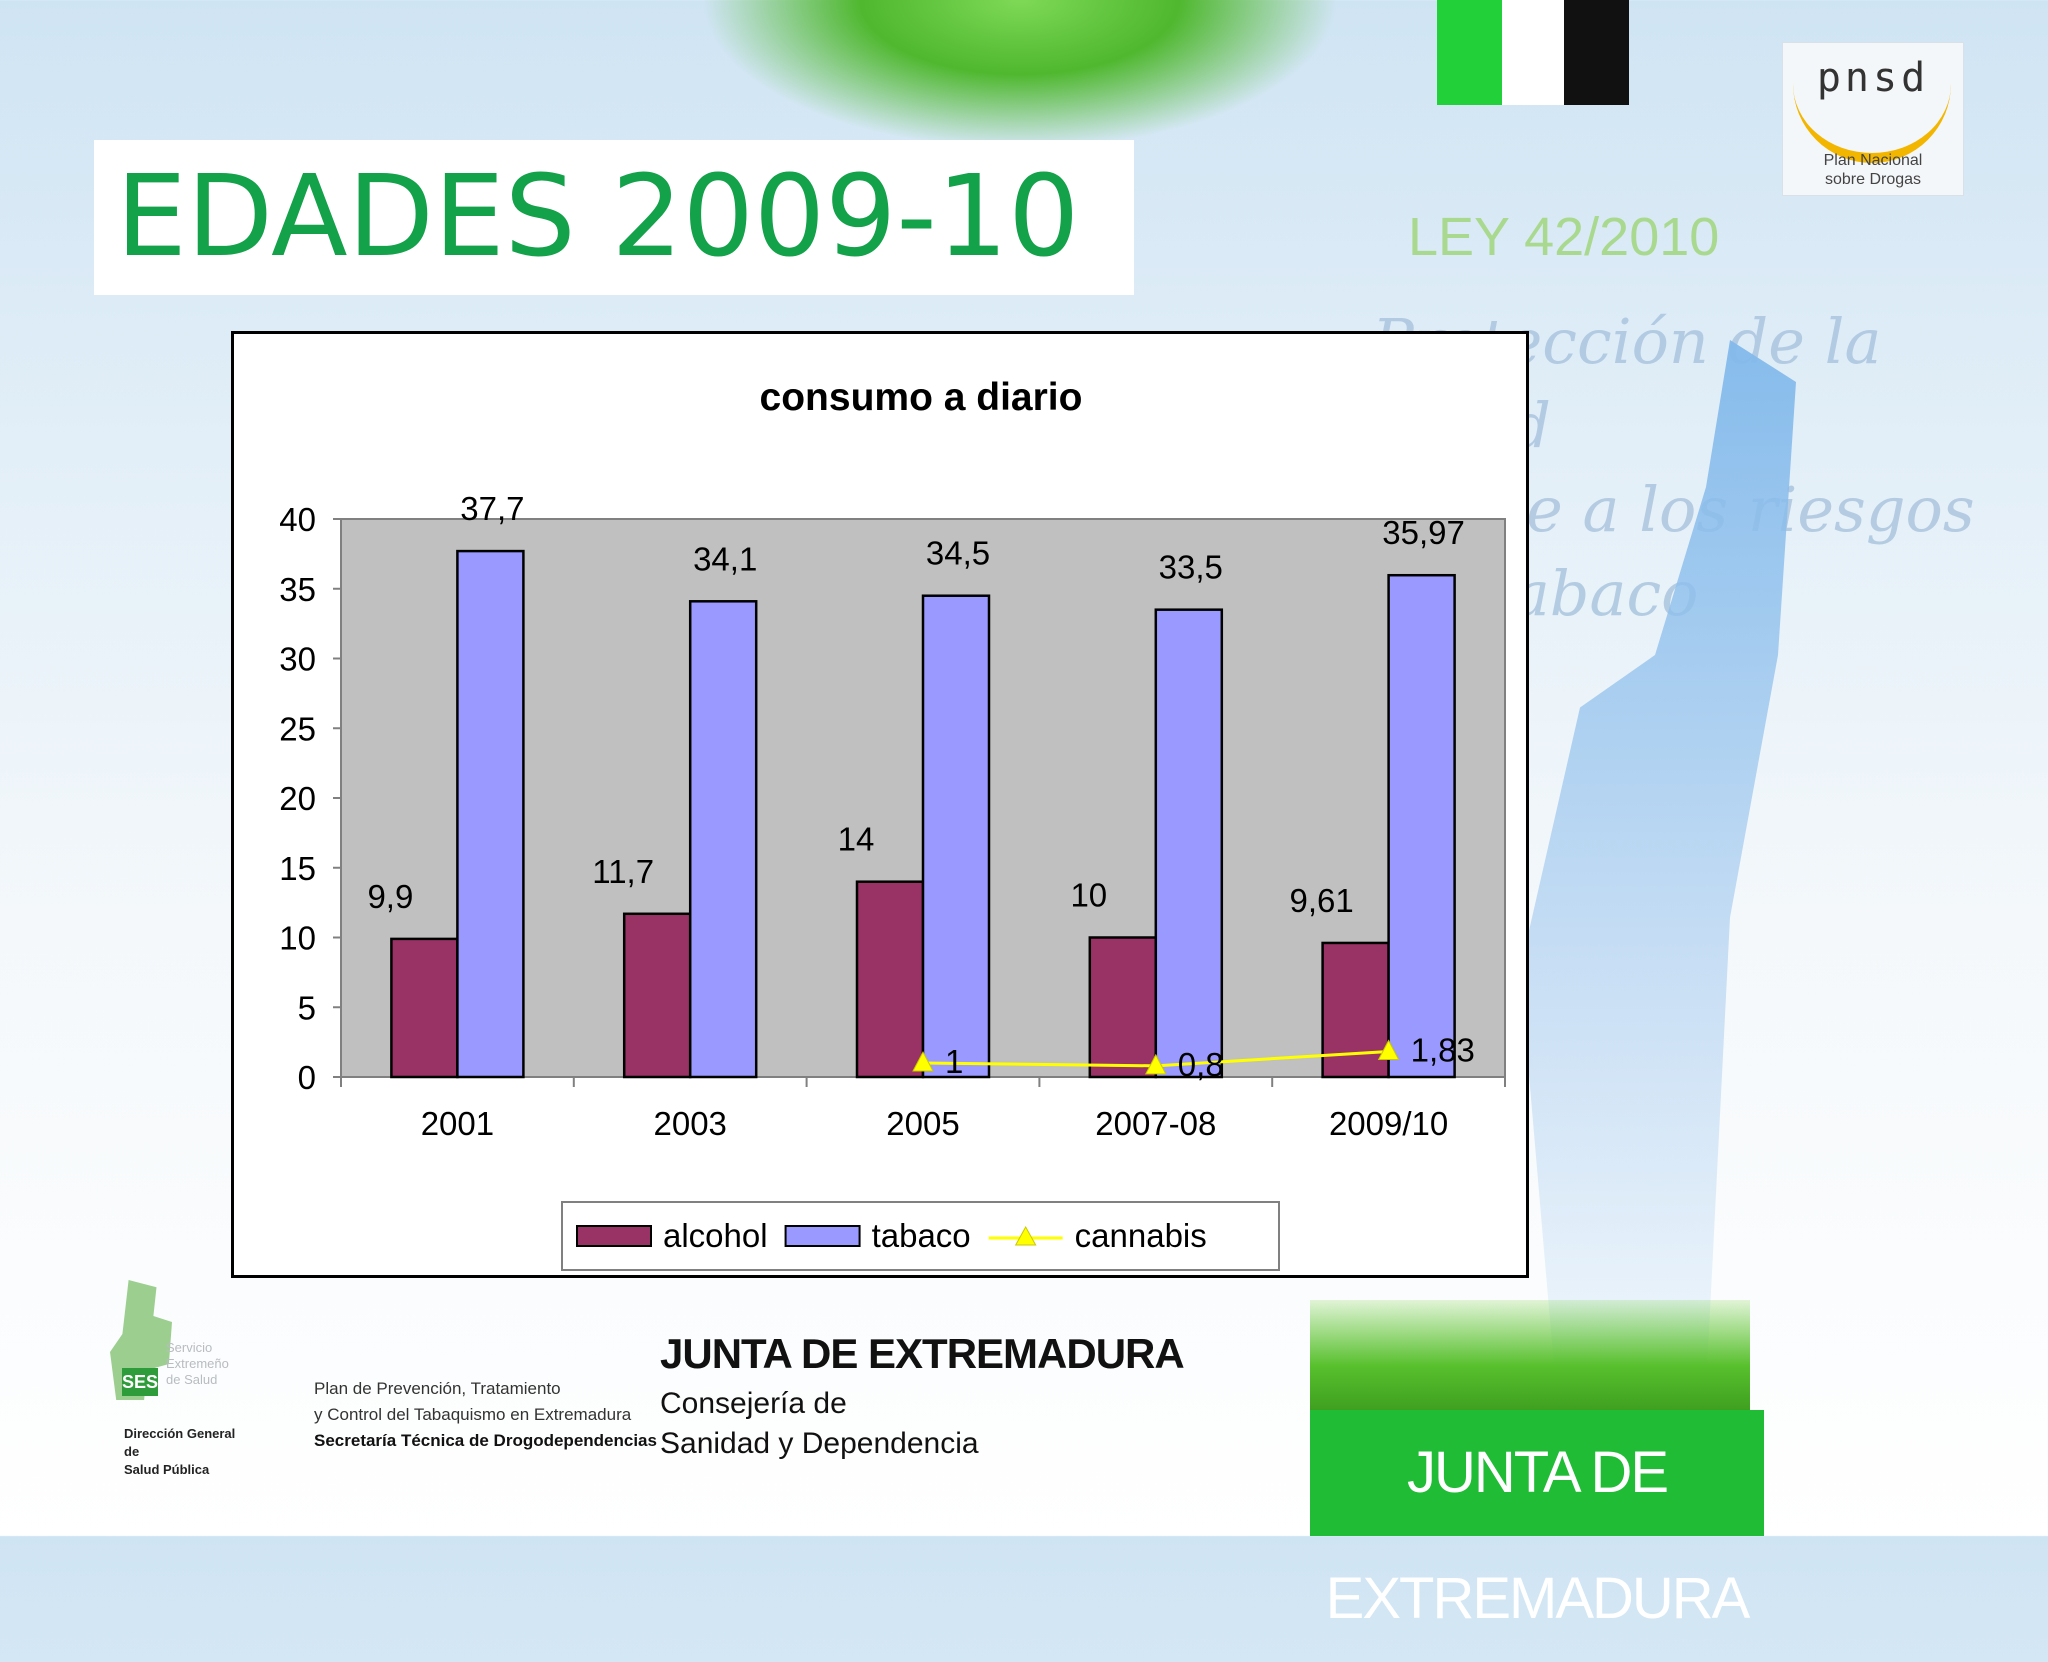 The image size is (2048, 1662). Describe the element at coordinates (922, 1424) in the screenshot. I see `junta-subtitle: Consejería de Sanidad y Dependencia` at that location.